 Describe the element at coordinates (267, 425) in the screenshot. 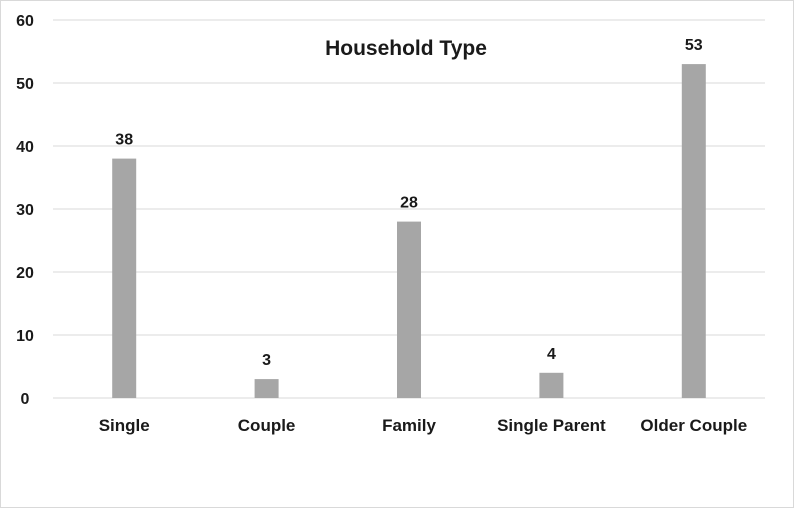

I see `x-category-label: Couple` at that location.